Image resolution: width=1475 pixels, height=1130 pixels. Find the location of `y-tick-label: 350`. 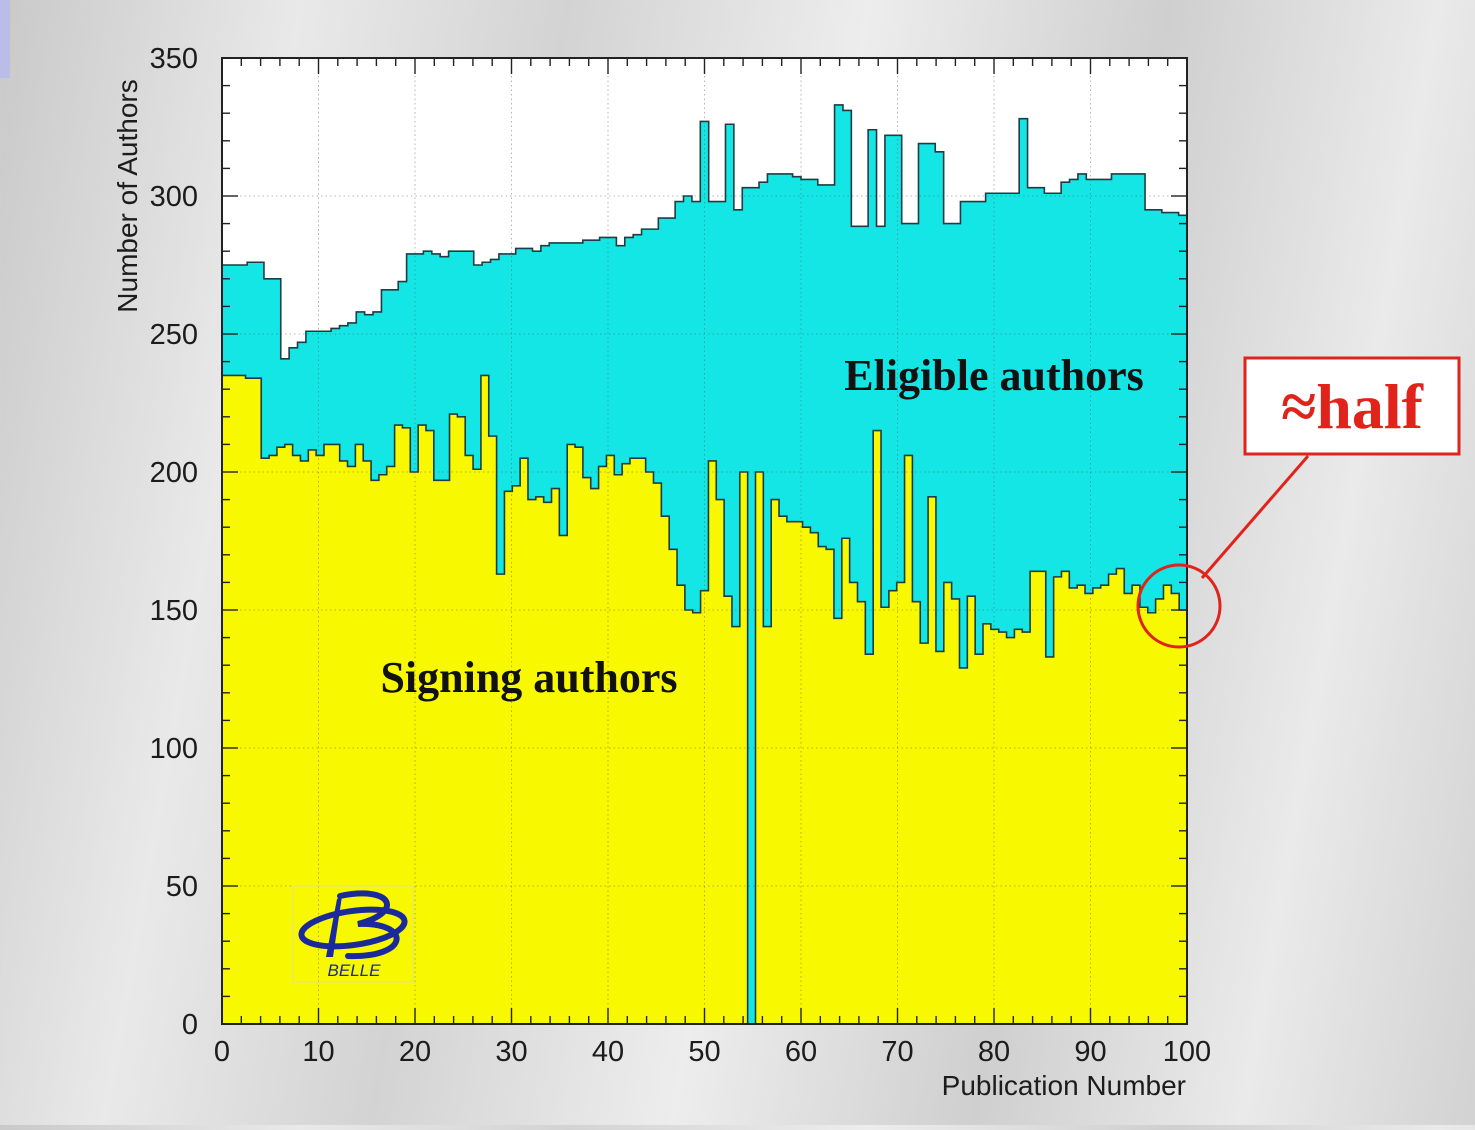

y-tick-label: 350 is located at coordinates (174, 59).